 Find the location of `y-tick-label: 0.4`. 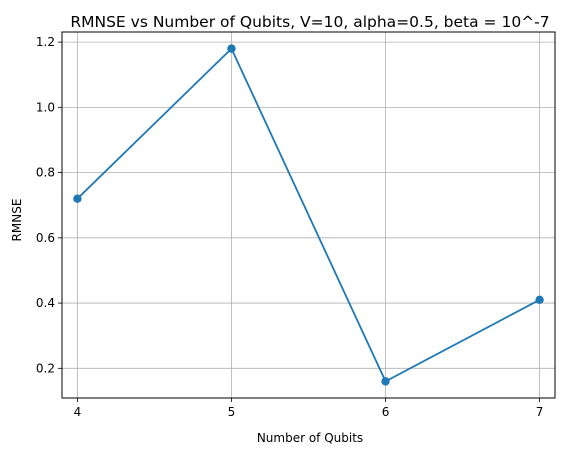

y-tick-label: 0.4 is located at coordinates (45, 303).